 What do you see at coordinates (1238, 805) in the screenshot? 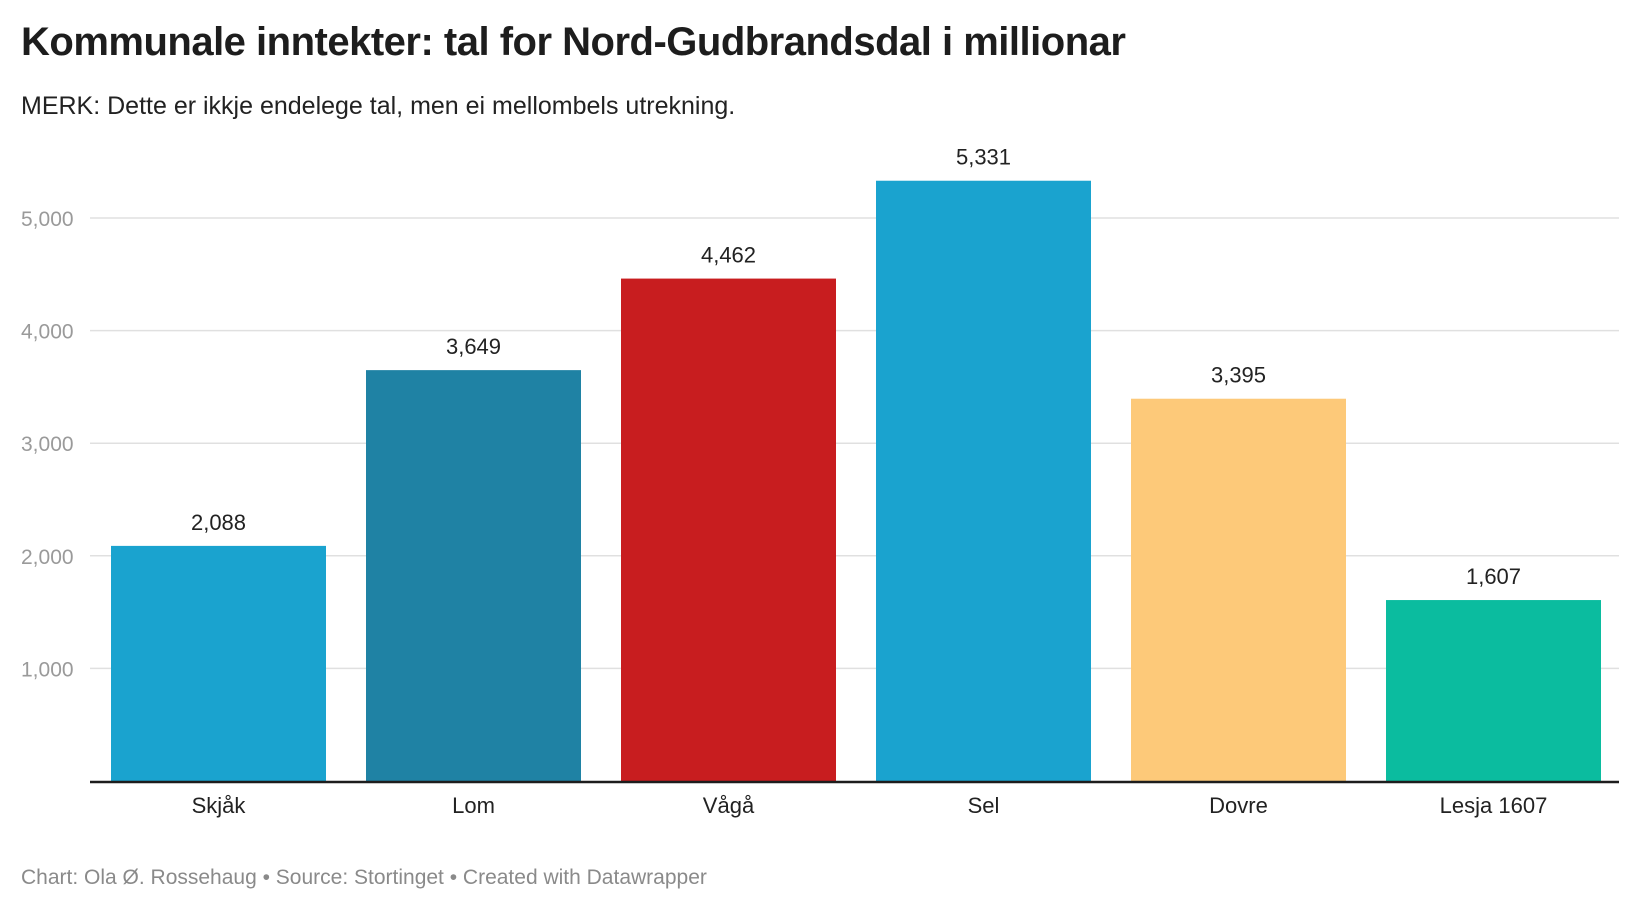
I see `x-tick-label: Dovre` at bounding box center [1238, 805].